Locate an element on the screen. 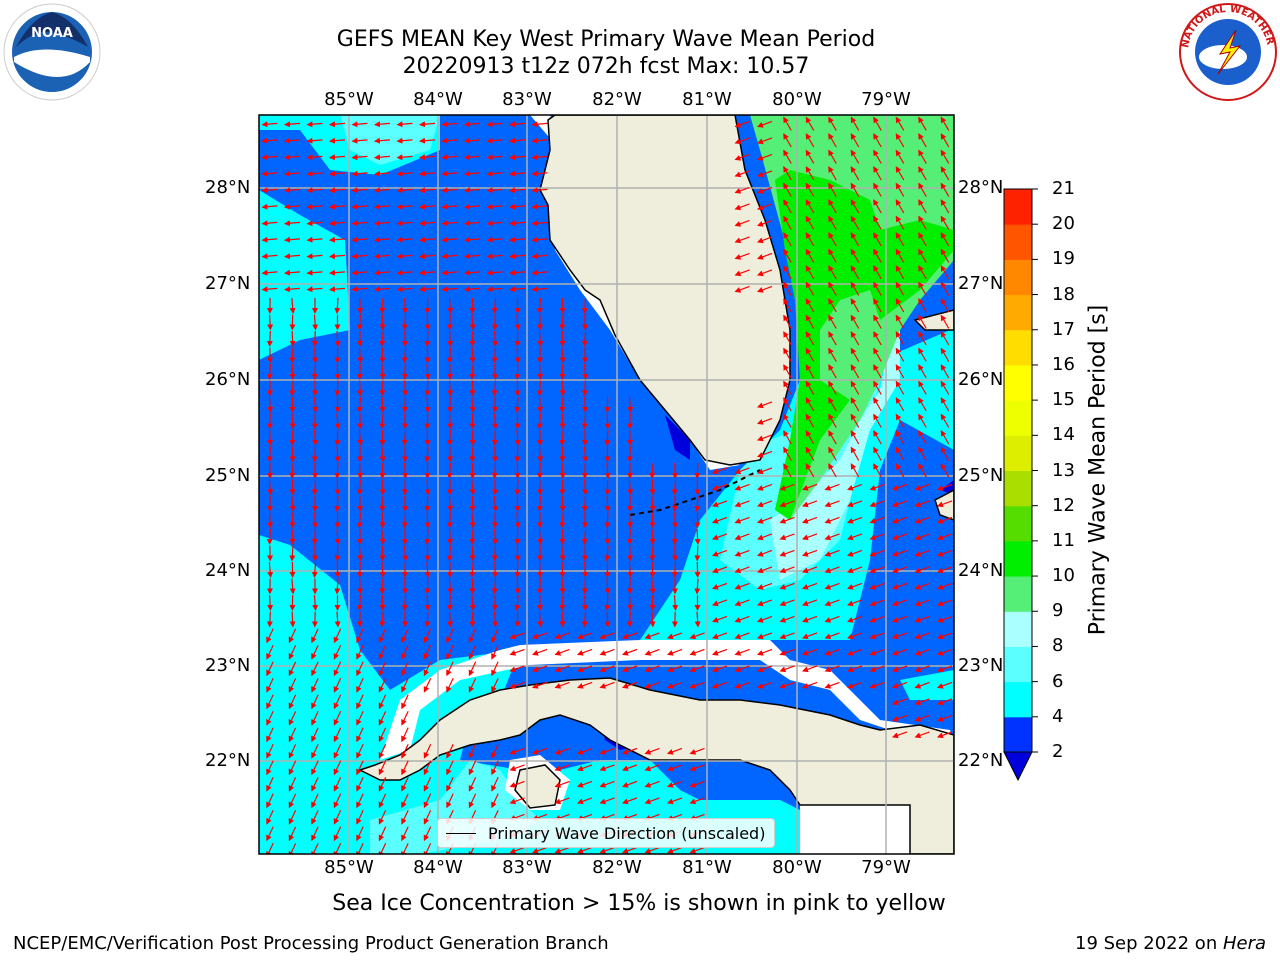 Image resolution: width=1280 pixels, height=960 pixels. legend-line-icon is located at coordinates (461, 833).